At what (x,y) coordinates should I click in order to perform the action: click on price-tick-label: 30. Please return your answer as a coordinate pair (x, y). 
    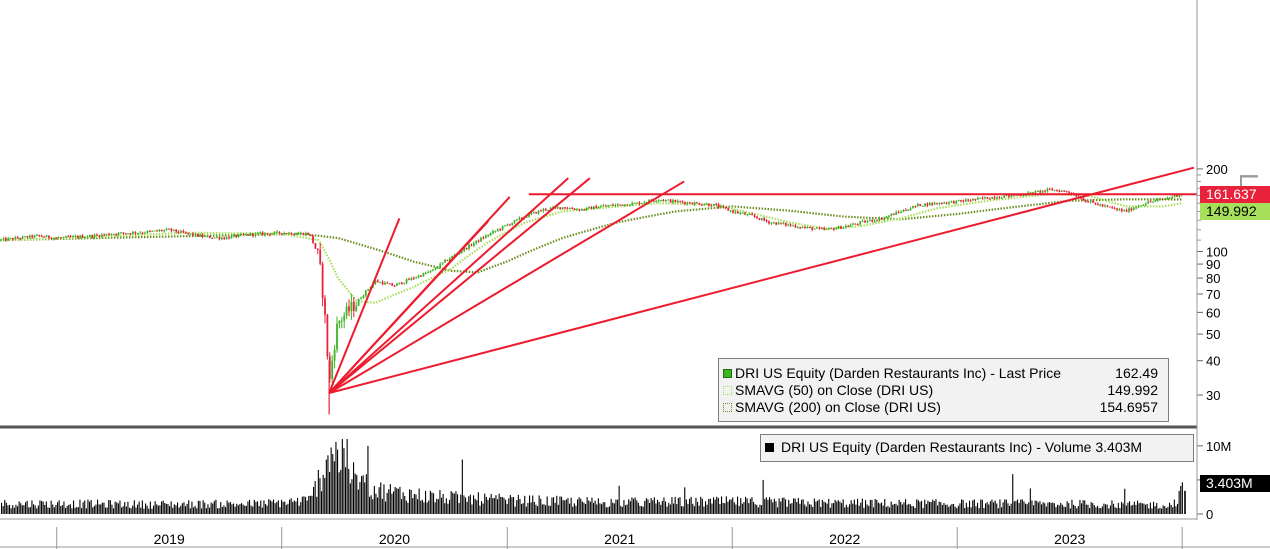
    Looking at the image, I should click on (1213, 395).